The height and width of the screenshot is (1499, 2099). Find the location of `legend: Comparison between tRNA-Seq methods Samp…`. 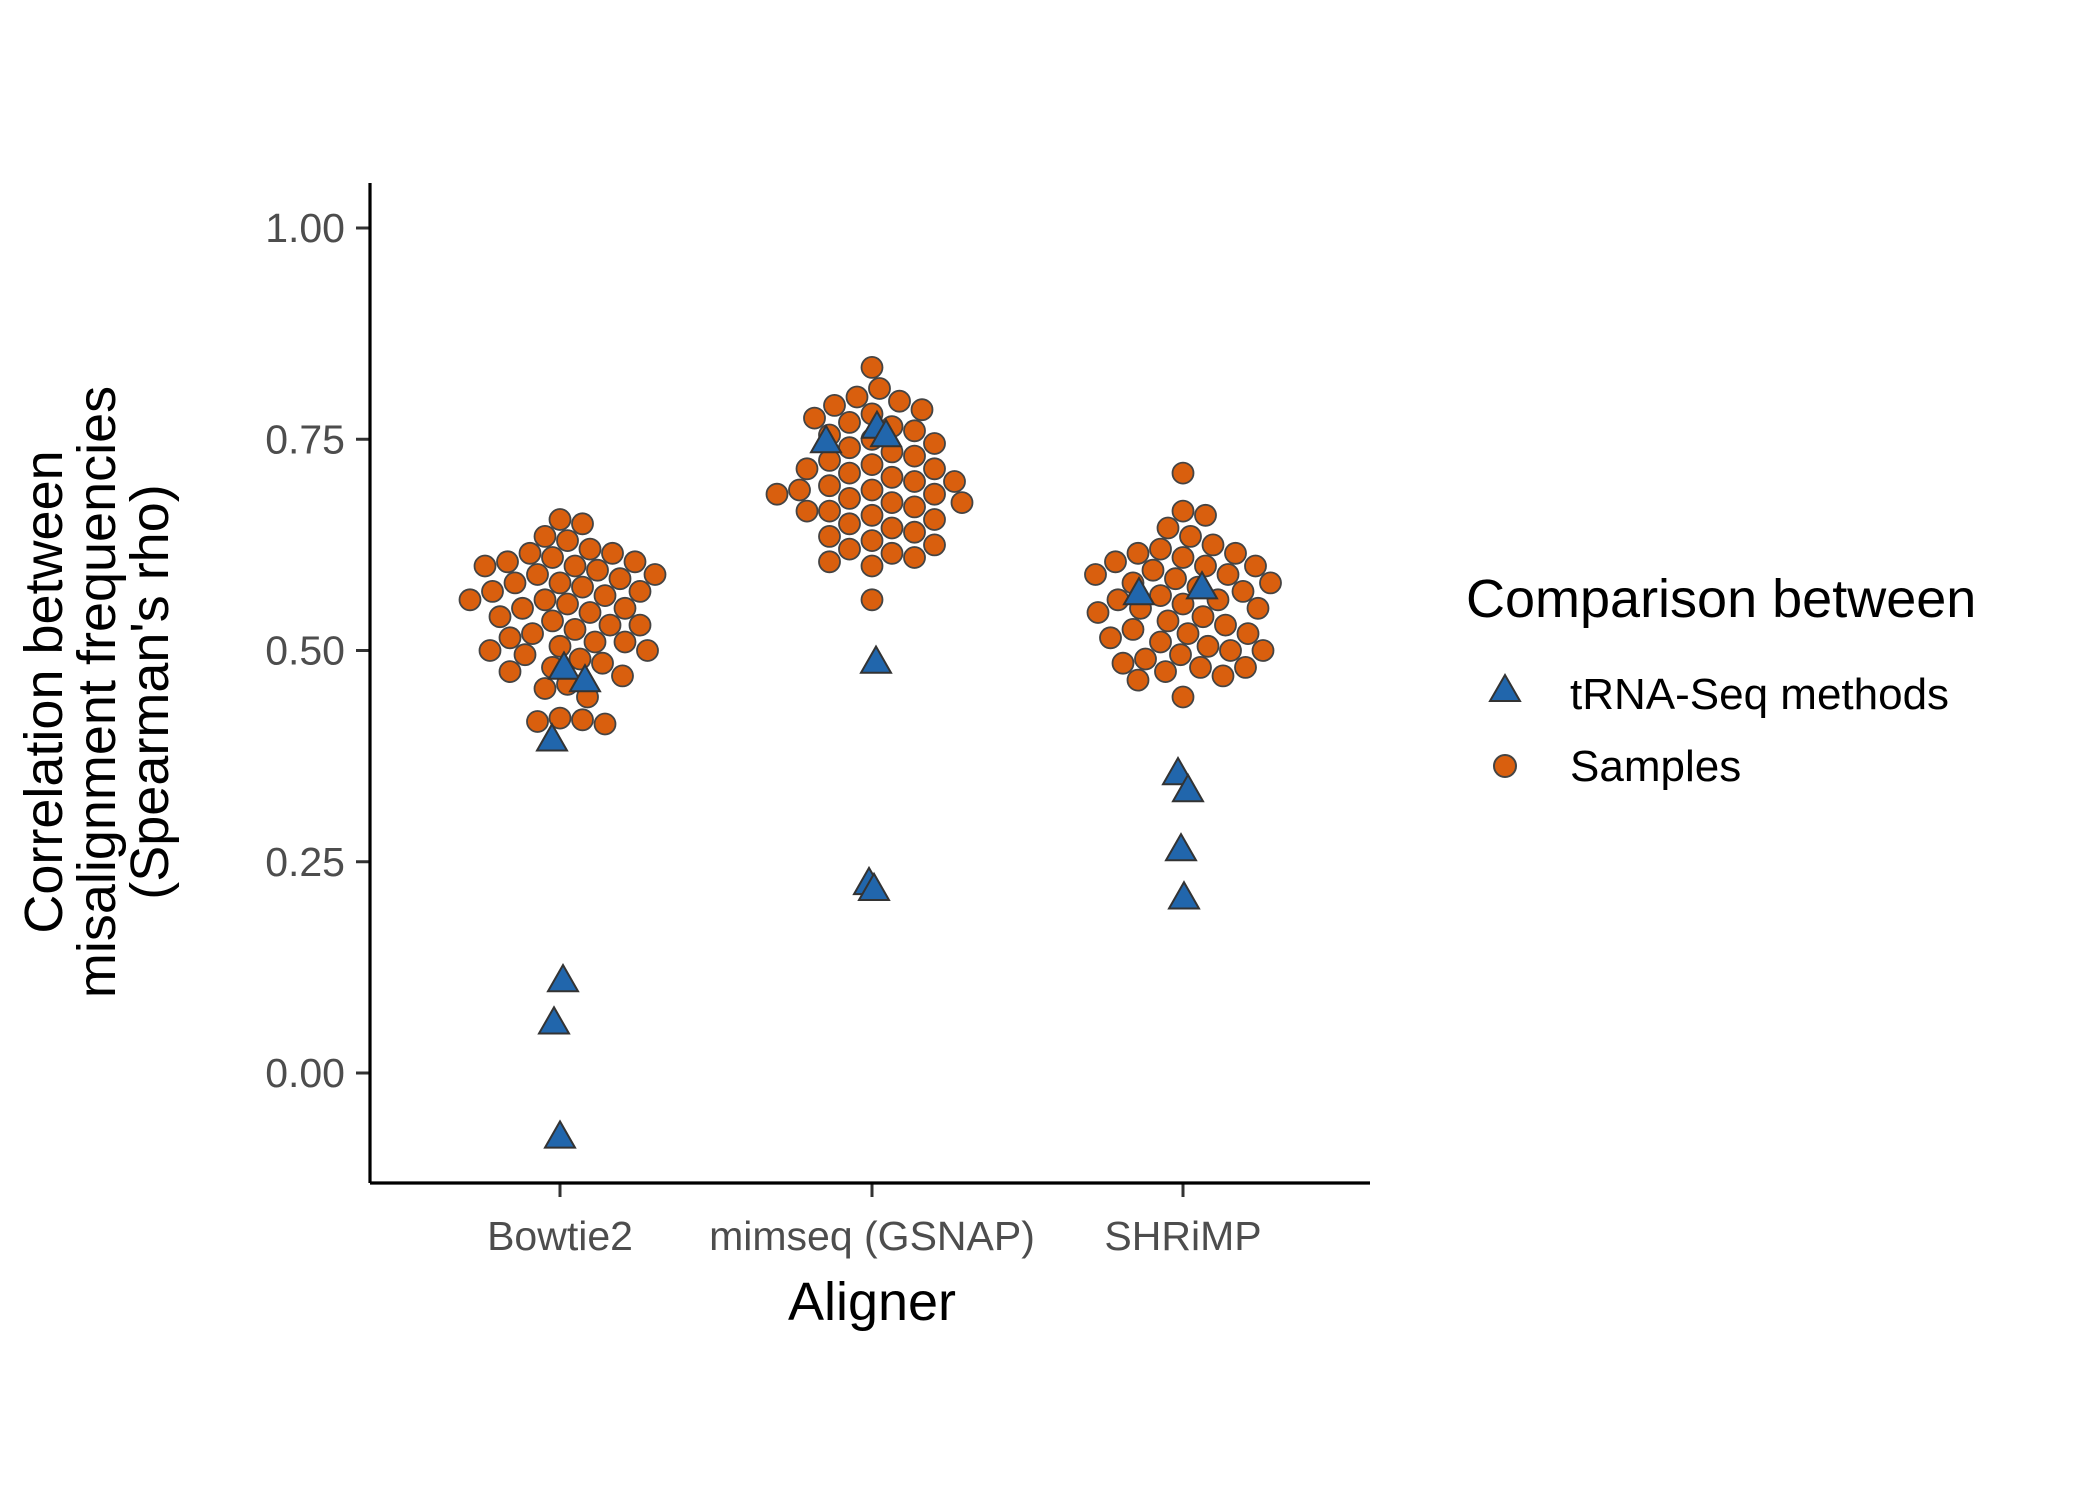

legend: Comparison between tRNA-Seq methods Samp… is located at coordinates (1721, 680).